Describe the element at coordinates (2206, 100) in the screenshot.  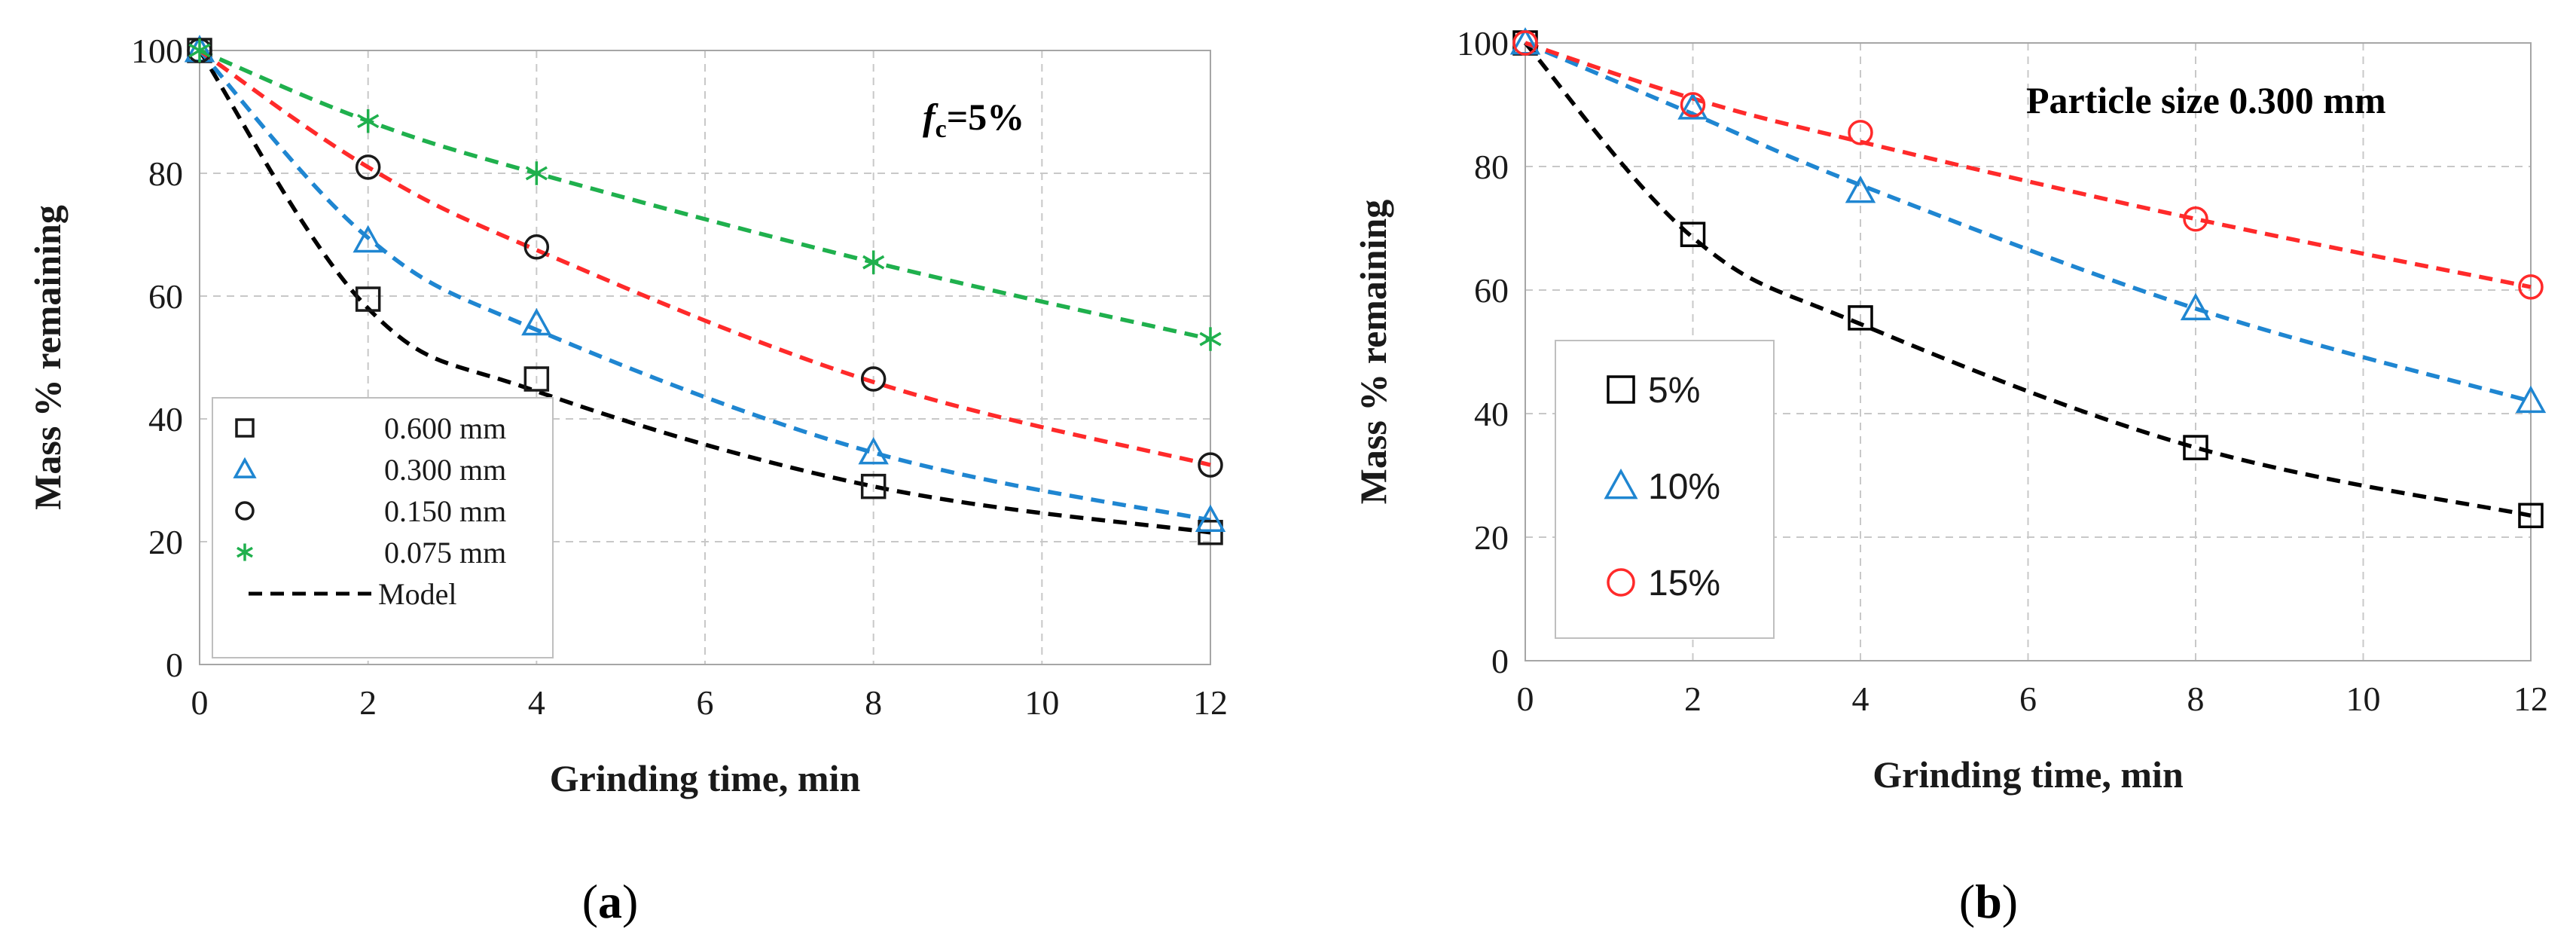
I see `annotation: Particle size 0.300 mm` at that location.